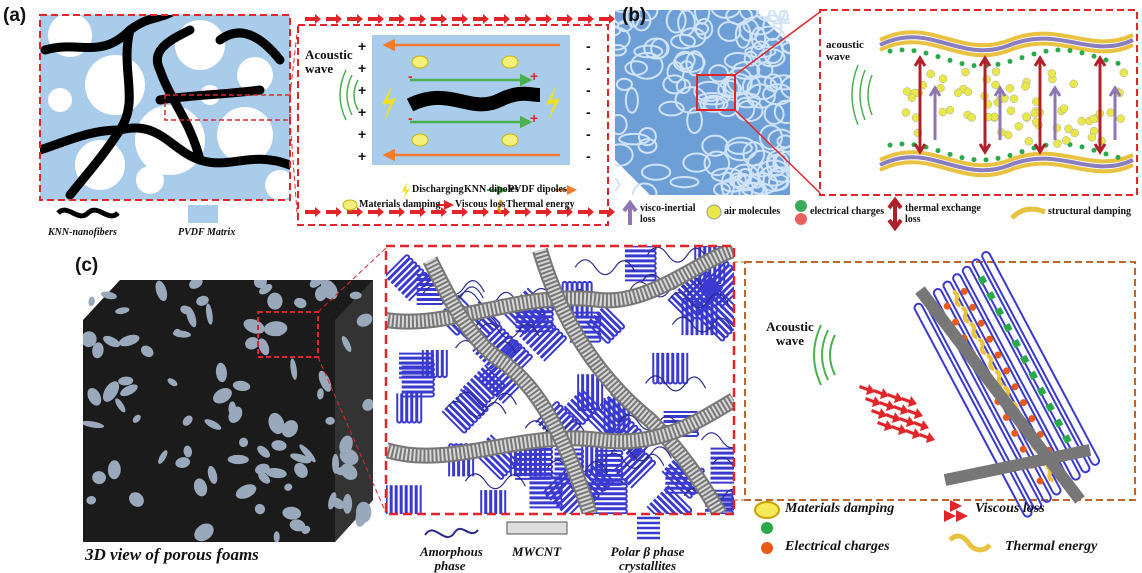 The width and height of the screenshot is (1142, 573). What do you see at coordinates (648, 528) in the screenshot?
I see `crystallite-icon` at bounding box center [648, 528].